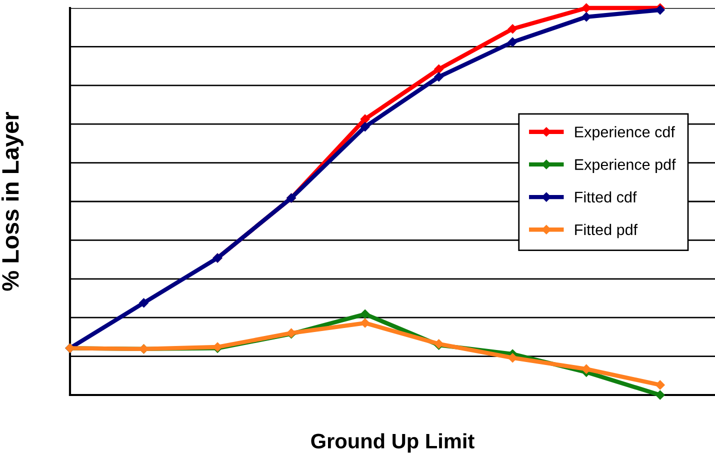  What do you see at coordinates (606, 197) in the screenshot?
I see `legend-label: Fitted cdf` at bounding box center [606, 197].